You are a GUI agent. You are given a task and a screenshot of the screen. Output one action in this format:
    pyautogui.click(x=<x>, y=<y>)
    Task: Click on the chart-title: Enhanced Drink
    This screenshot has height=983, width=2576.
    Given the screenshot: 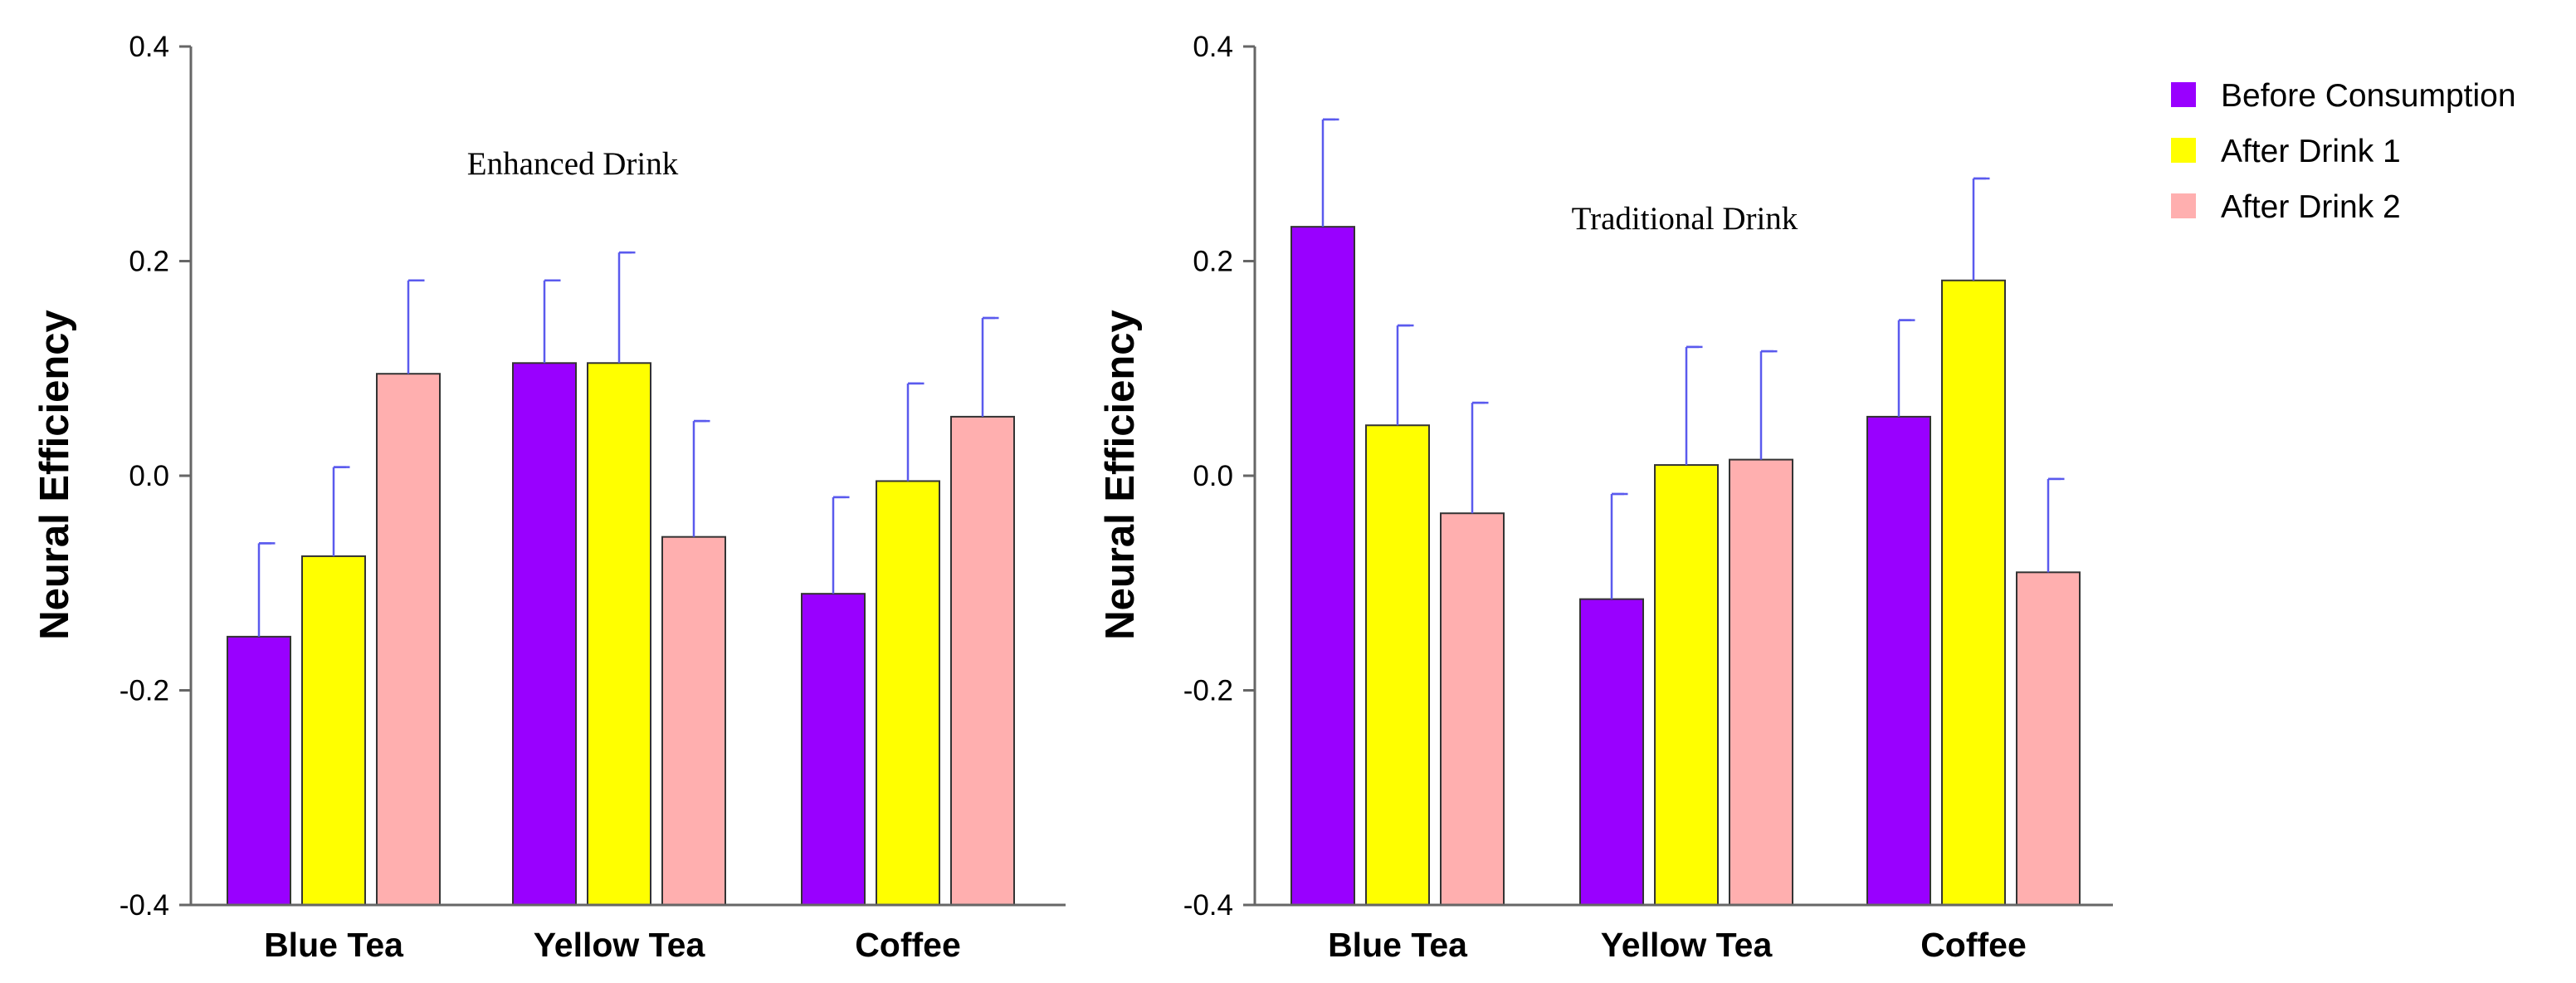 What is the action you would take?
    pyautogui.click(x=573, y=164)
    